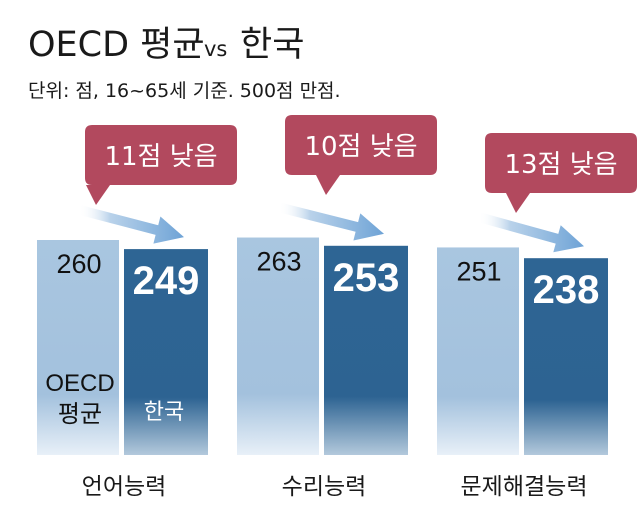  I want to click on legend-oecd-line1: OECD, so click(79, 383).